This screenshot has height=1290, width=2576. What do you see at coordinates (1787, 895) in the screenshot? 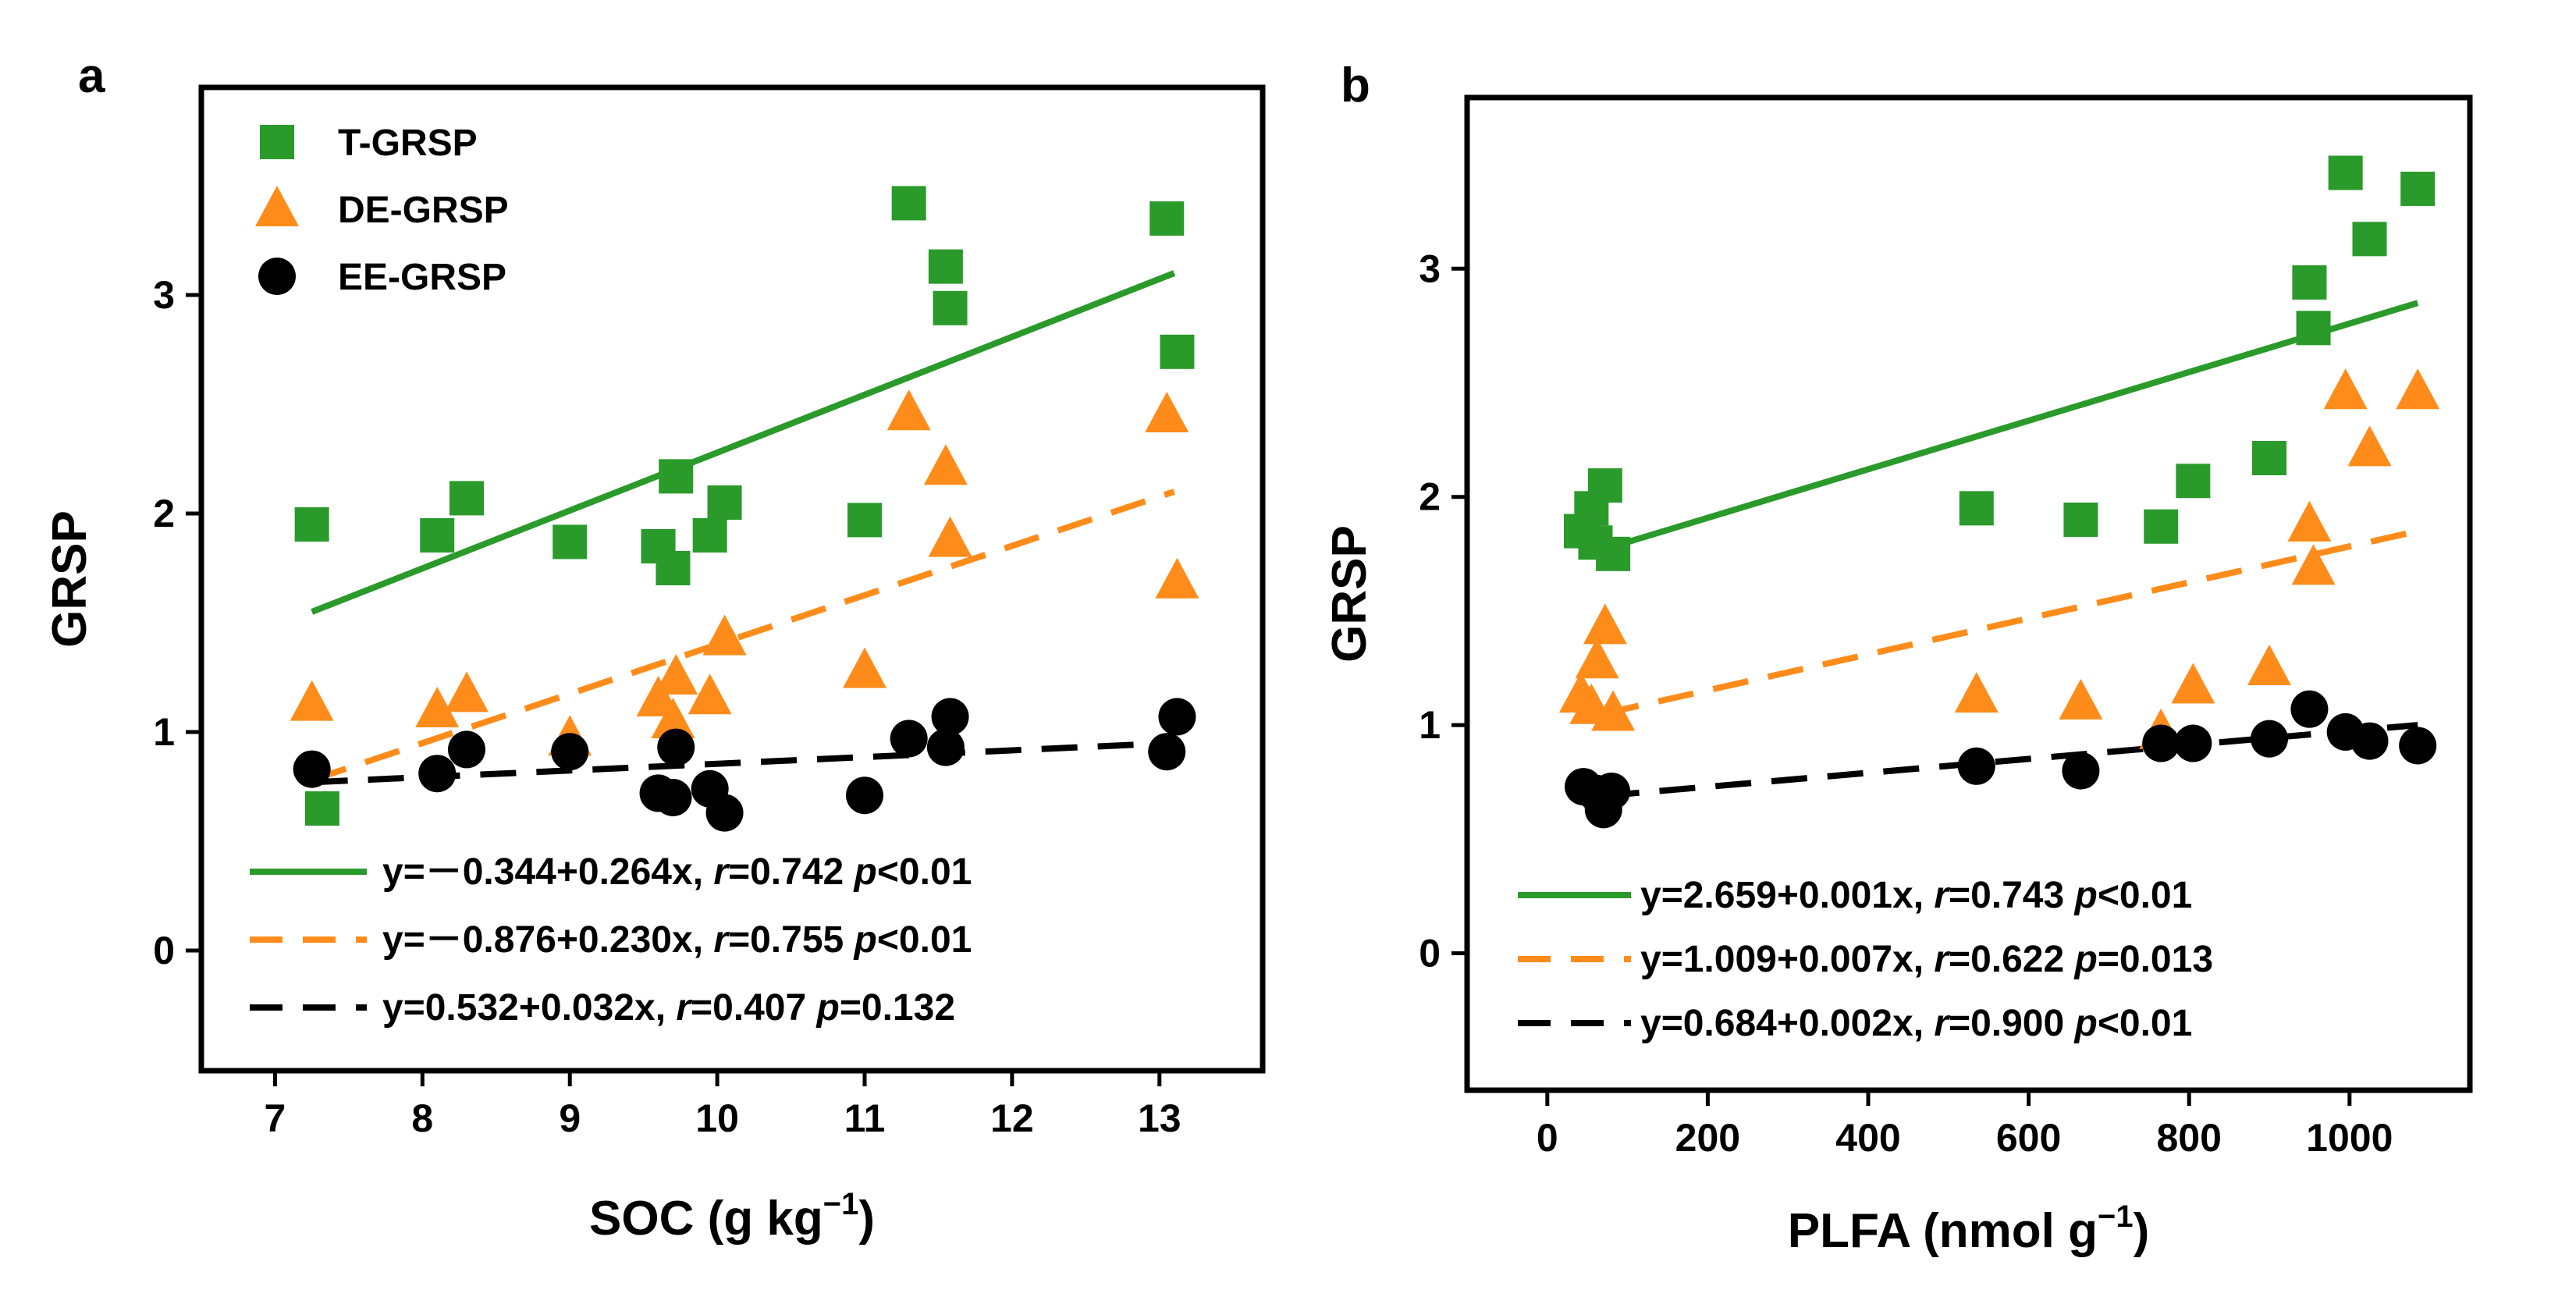
I see `equation-formula: y=2.659+0.001x,` at bounding box center [1787, 895].